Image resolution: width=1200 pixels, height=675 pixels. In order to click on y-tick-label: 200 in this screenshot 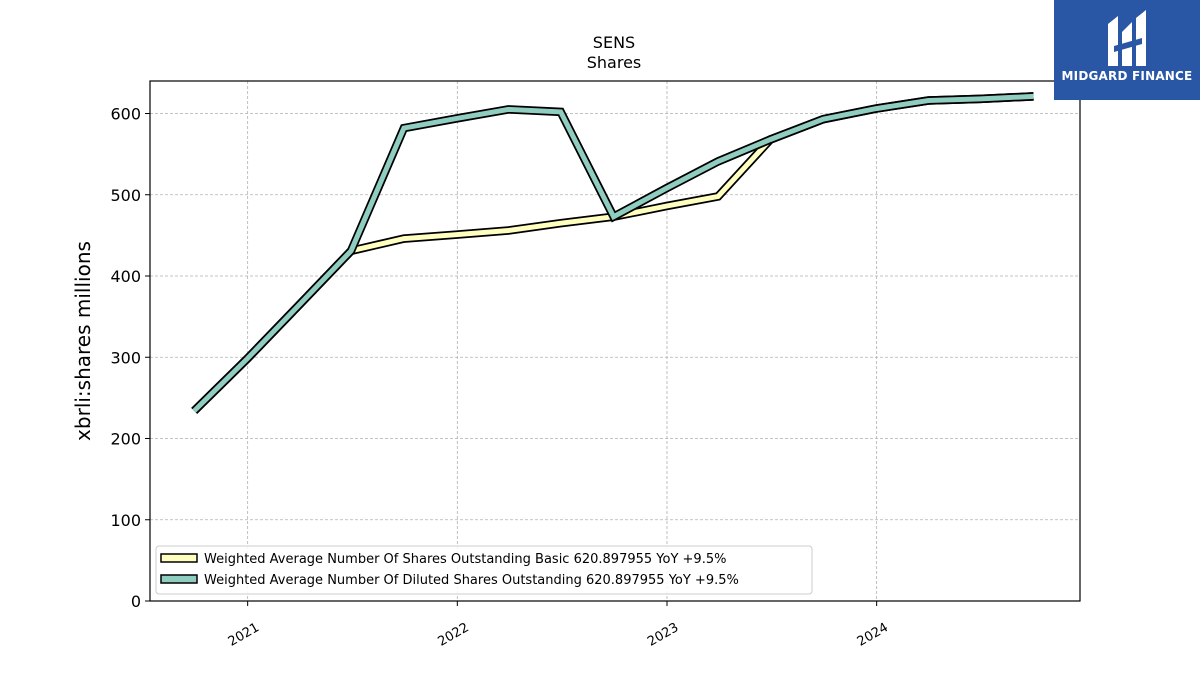, I will do `click(125, 439)`.